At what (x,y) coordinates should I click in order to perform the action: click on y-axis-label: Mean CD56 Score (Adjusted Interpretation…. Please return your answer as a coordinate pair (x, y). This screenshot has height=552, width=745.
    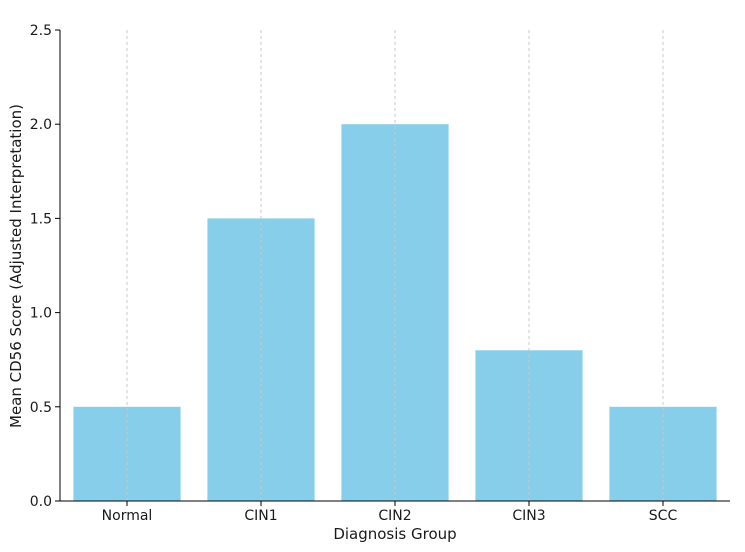
    Looking at the image, I should click on (16, 266).